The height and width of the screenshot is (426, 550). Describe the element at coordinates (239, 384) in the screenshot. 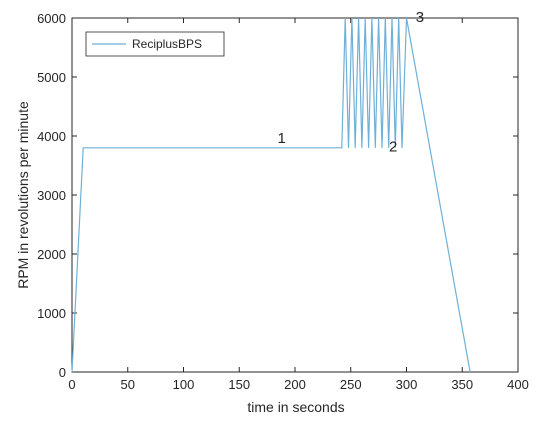

I see `x-tick-label: 150` at that location.